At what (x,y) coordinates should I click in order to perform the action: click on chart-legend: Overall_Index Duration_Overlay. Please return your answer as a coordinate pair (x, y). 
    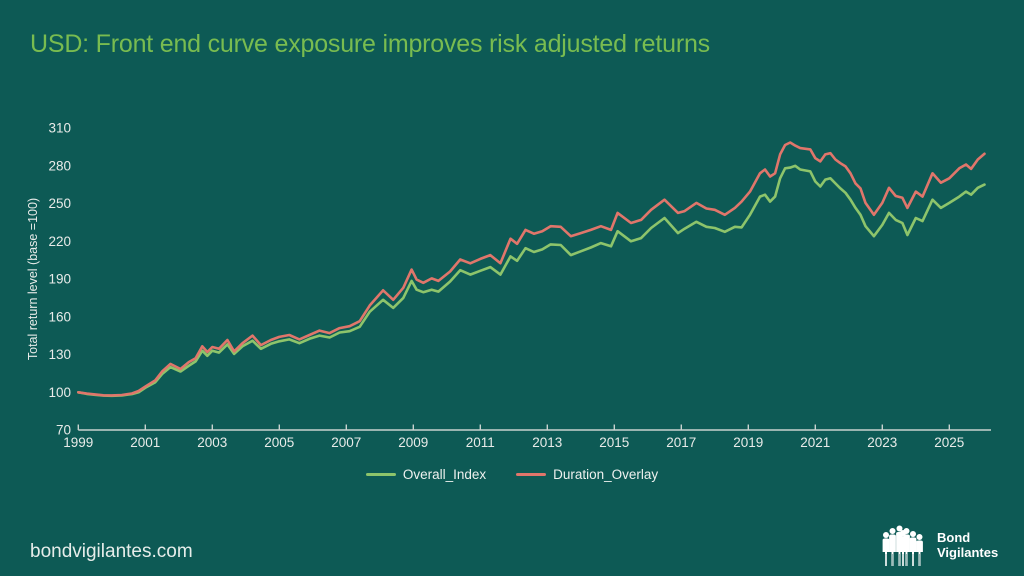
    Looking at the image, I should click on (512, 474).